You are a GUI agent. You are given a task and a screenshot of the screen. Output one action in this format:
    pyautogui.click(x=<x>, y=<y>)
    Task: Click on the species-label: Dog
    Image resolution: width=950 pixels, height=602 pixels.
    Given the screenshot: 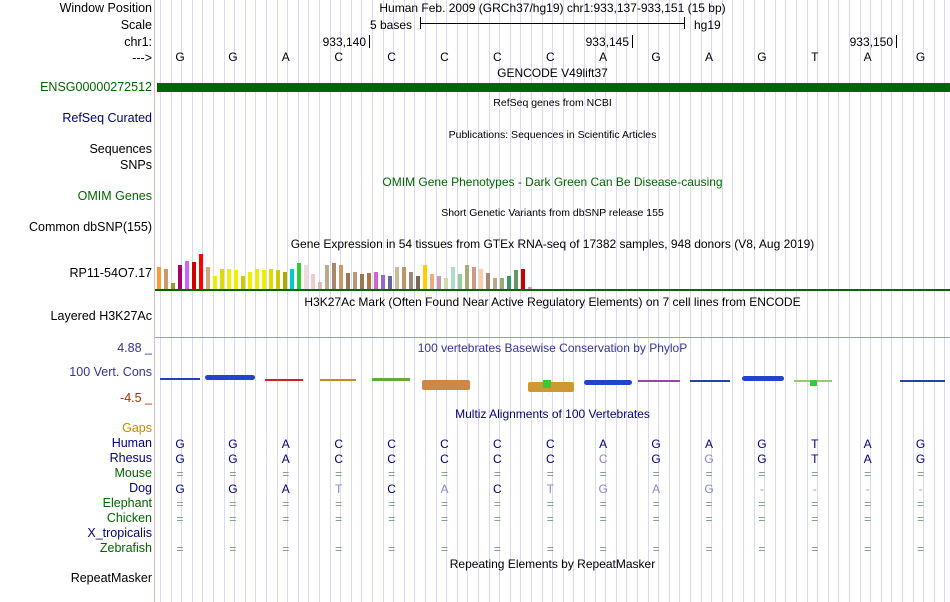 What is the action you would take?
    pyautogui.click(x=140, y=488)
    